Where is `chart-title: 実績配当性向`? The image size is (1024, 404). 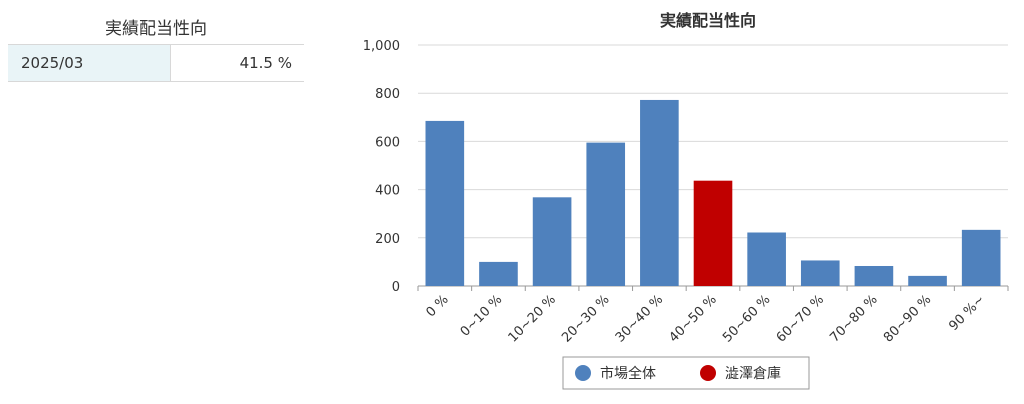 chart-title: 実績配当性向 is located at coordinates (708, 20).